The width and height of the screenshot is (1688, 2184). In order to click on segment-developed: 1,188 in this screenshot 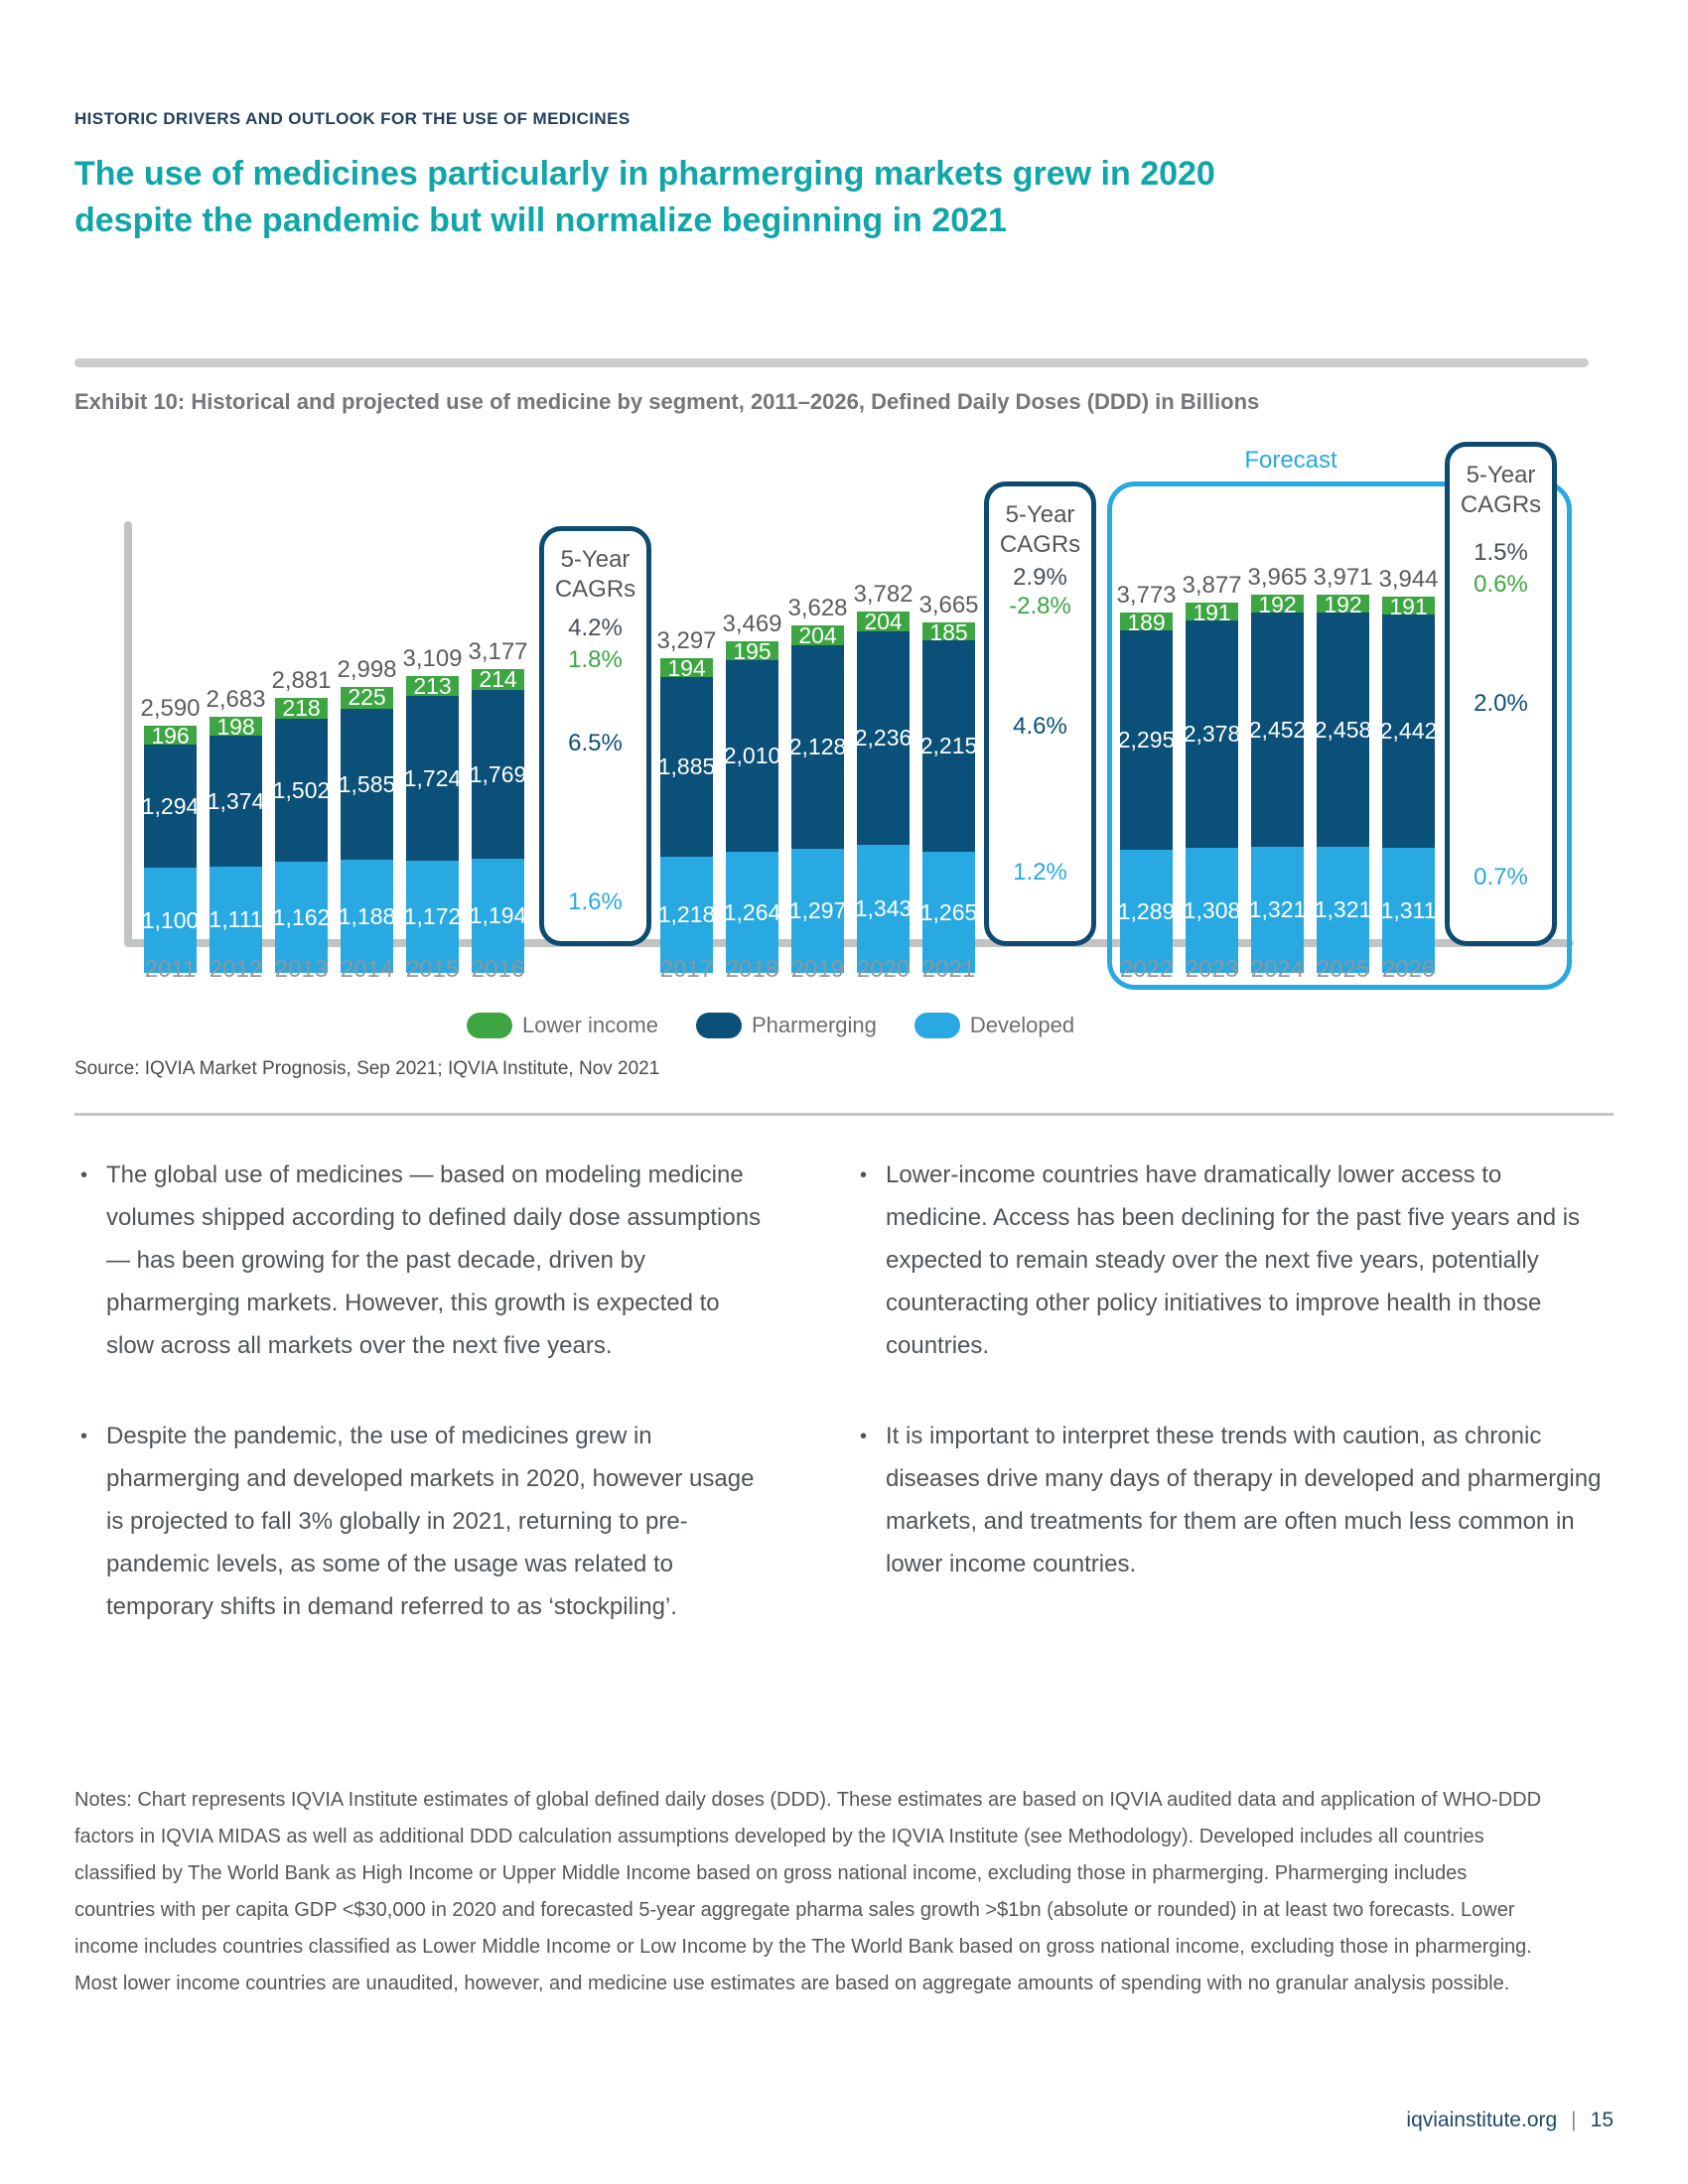, I will do `click(367, 916)`.